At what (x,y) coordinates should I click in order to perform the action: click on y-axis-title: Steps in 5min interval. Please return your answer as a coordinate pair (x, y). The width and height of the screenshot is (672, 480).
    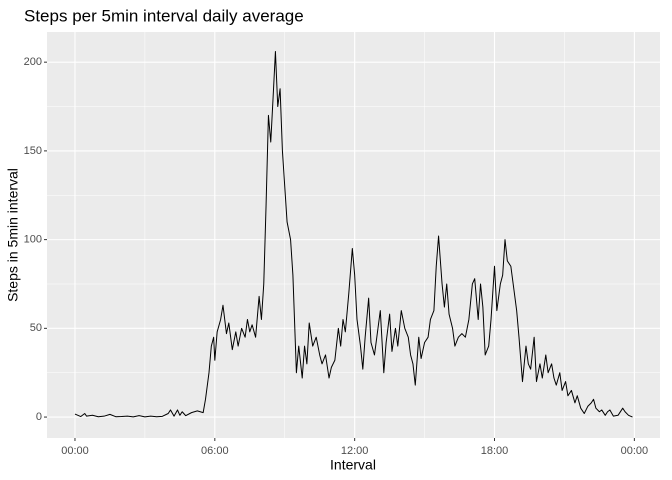
    Looking at the image, I should click on (13, 235).